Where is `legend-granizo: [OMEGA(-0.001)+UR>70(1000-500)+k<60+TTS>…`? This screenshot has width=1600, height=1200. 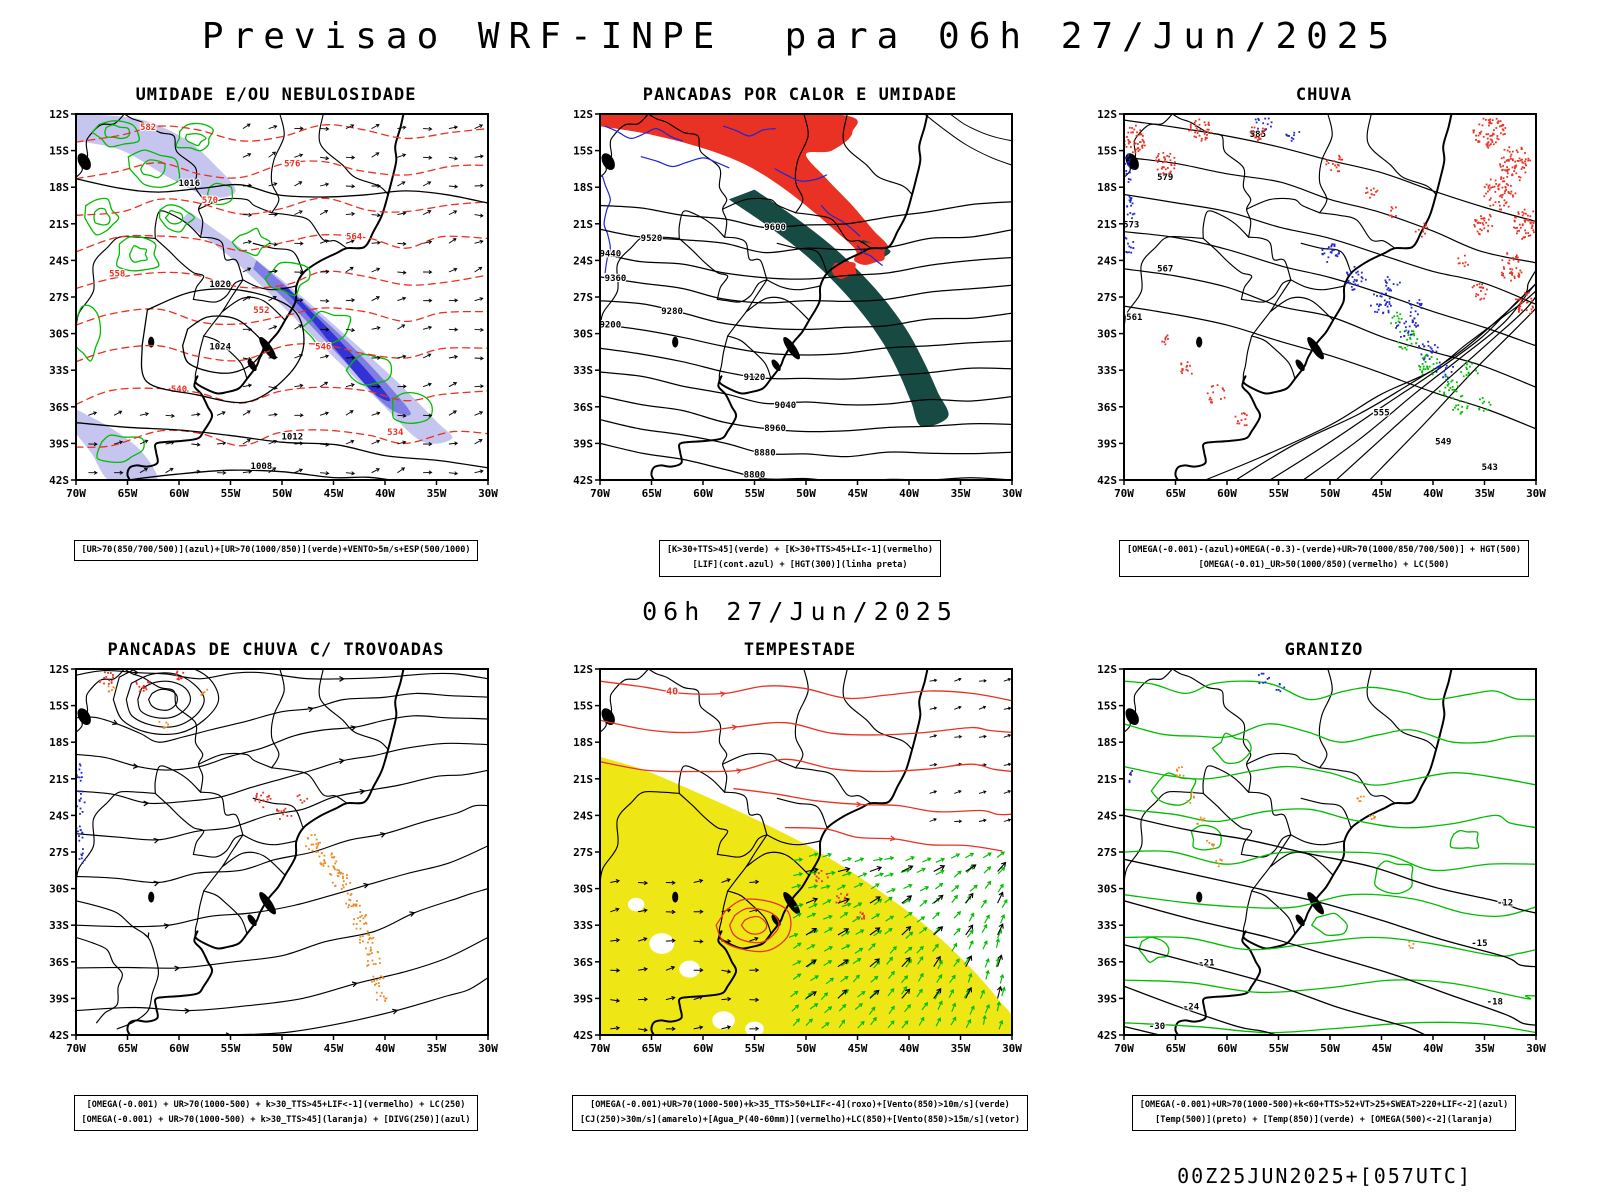 legend-granizo: [OMEGA(-0.001)+UR>70(1000-500)+k<60+TTS>… is located at coordinates (1324, 1113).